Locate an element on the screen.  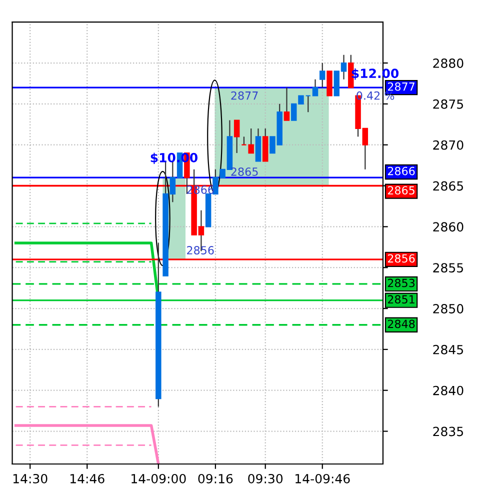
y-tick-label: 2865 is located at coordinates (448, 186).